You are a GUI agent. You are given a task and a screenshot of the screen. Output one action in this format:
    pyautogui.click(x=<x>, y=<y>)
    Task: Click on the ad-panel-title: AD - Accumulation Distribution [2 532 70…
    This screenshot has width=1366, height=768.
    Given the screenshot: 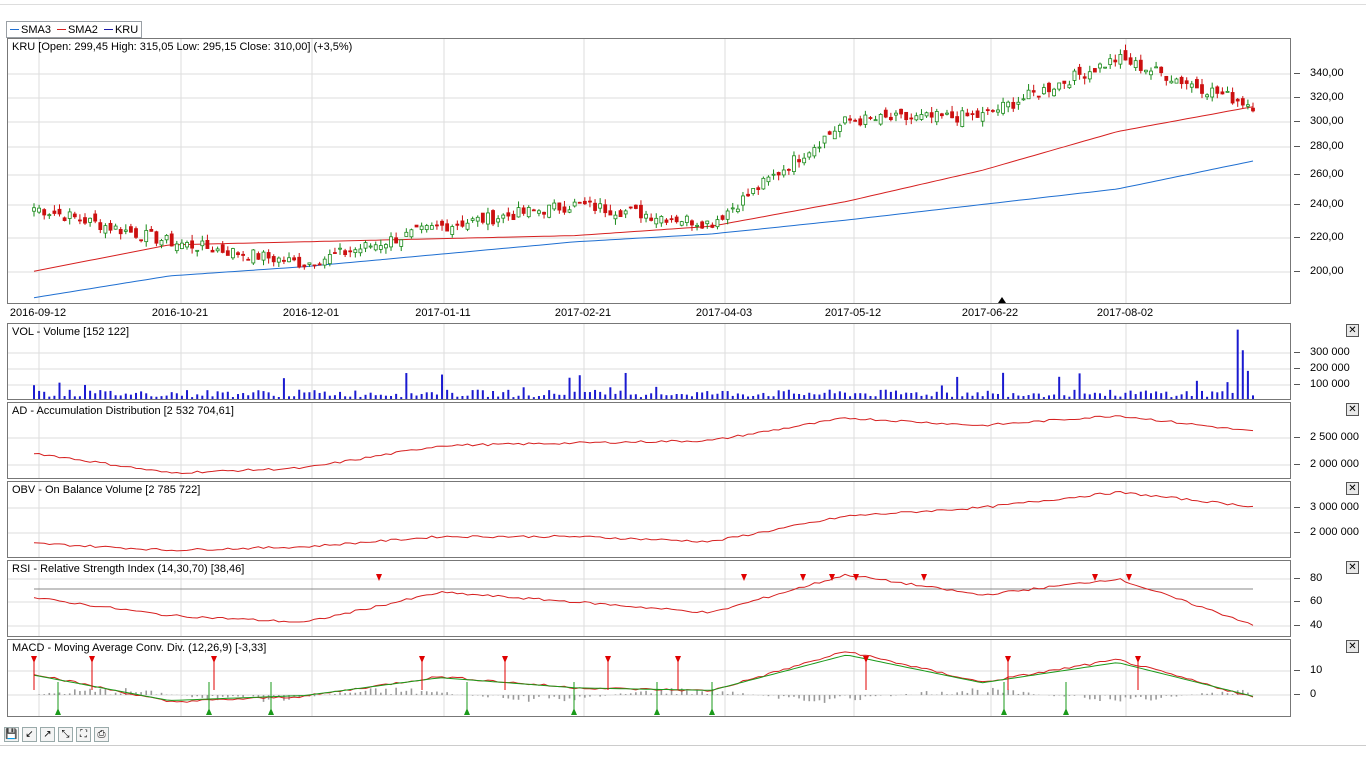 What is the action you would take?
    pyautogui.click(x=123, y=411)
    